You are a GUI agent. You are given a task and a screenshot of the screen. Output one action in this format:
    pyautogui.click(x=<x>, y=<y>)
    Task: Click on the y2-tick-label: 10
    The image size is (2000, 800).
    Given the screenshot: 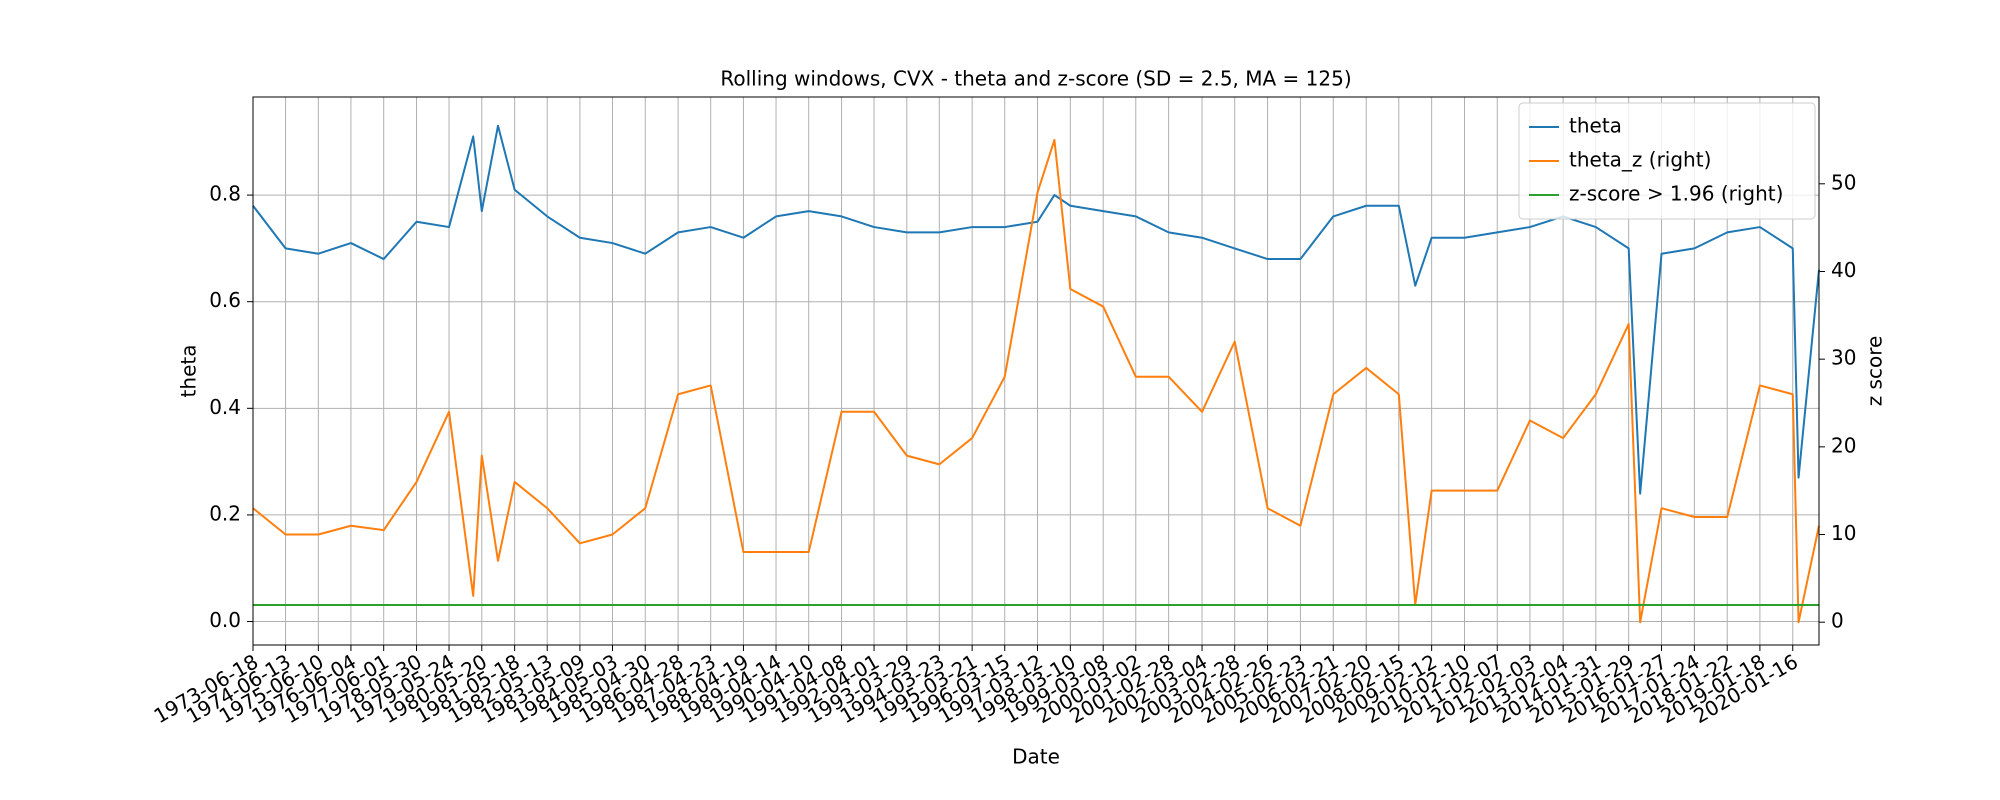 What is the action you would take?
    pyautogui.click(x=1843, y=533)
    